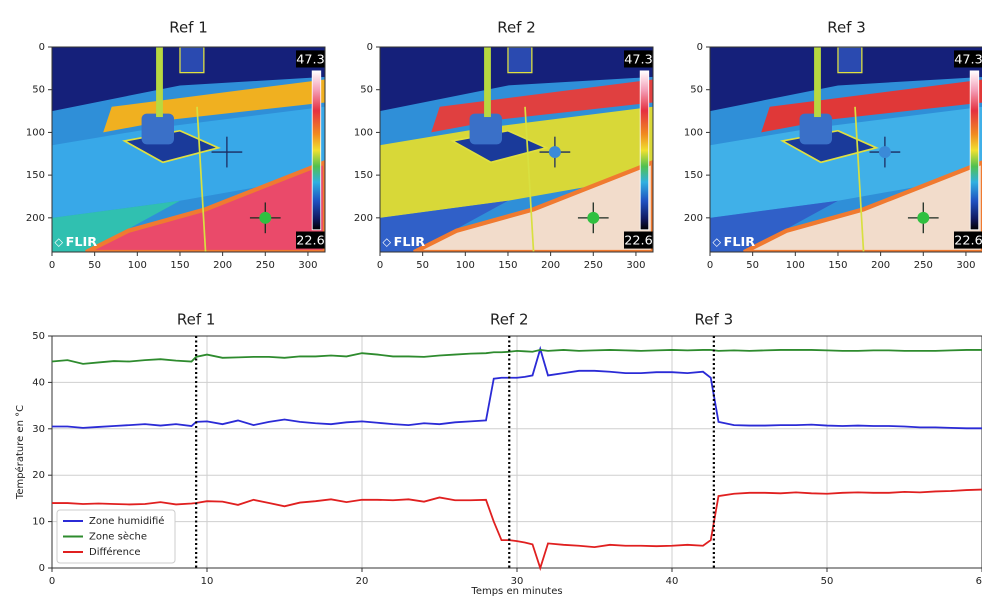 This screenshot has width=982, height=598. Describe the element at coordinates (20, 452) in the screenshot. I see `y-axis-label: Température en °C` at that location.